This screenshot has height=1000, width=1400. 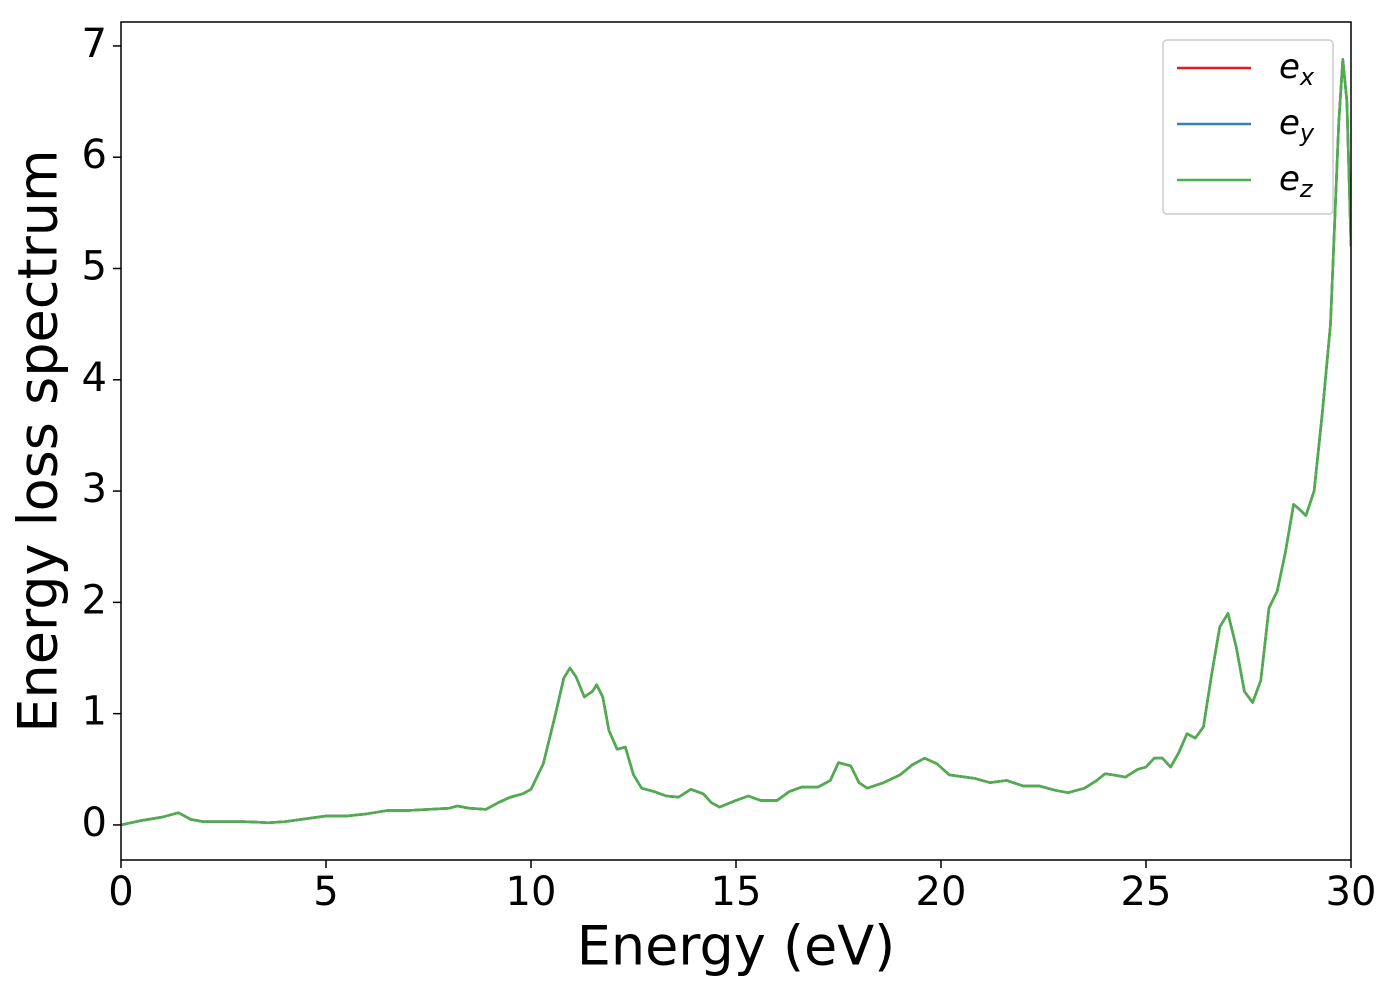 I want to click on y-tick-label: 3, so click(x=94, y=489).